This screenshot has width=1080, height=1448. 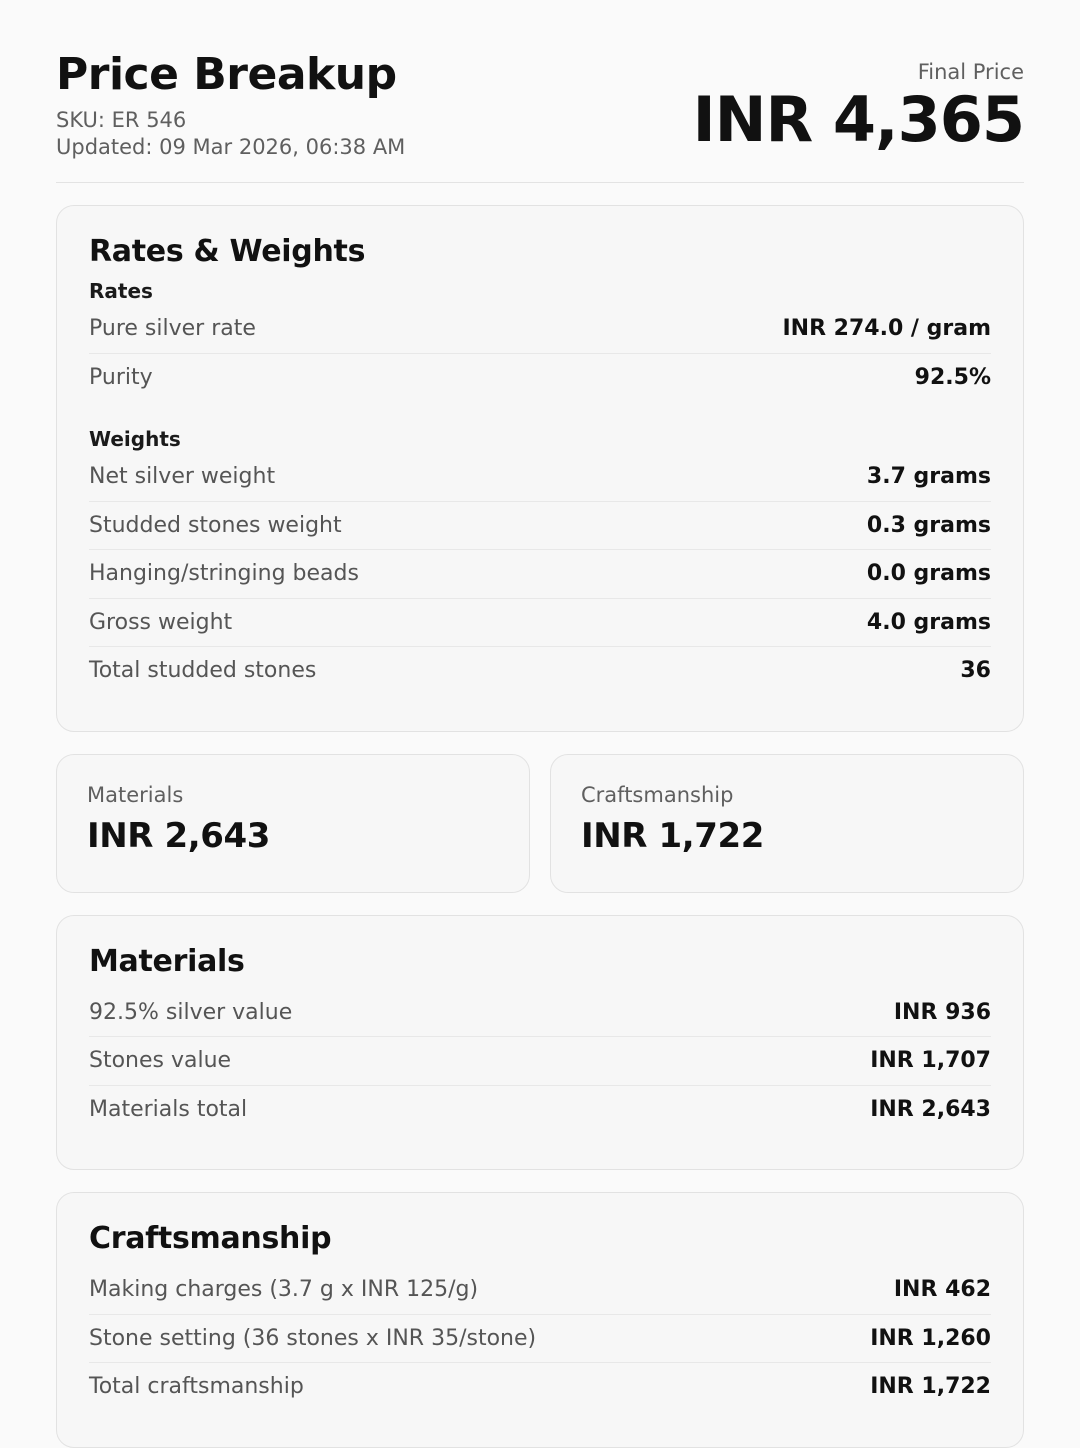 What do you see at coordinates (928, 574) in the screenshot?
I see `row-value: 0.0 grams` at bounding box center [928, 574].